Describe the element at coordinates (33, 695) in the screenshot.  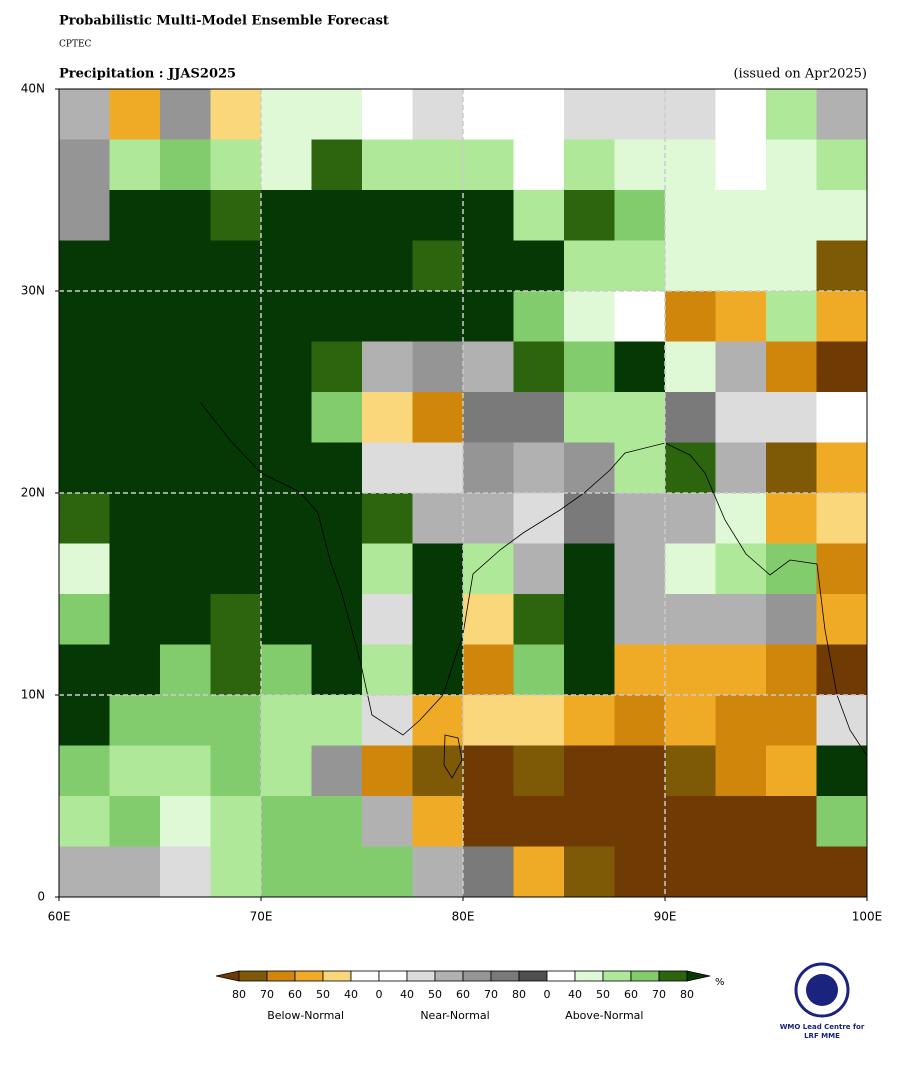
I see `y-tick-label: 10N` at that location.